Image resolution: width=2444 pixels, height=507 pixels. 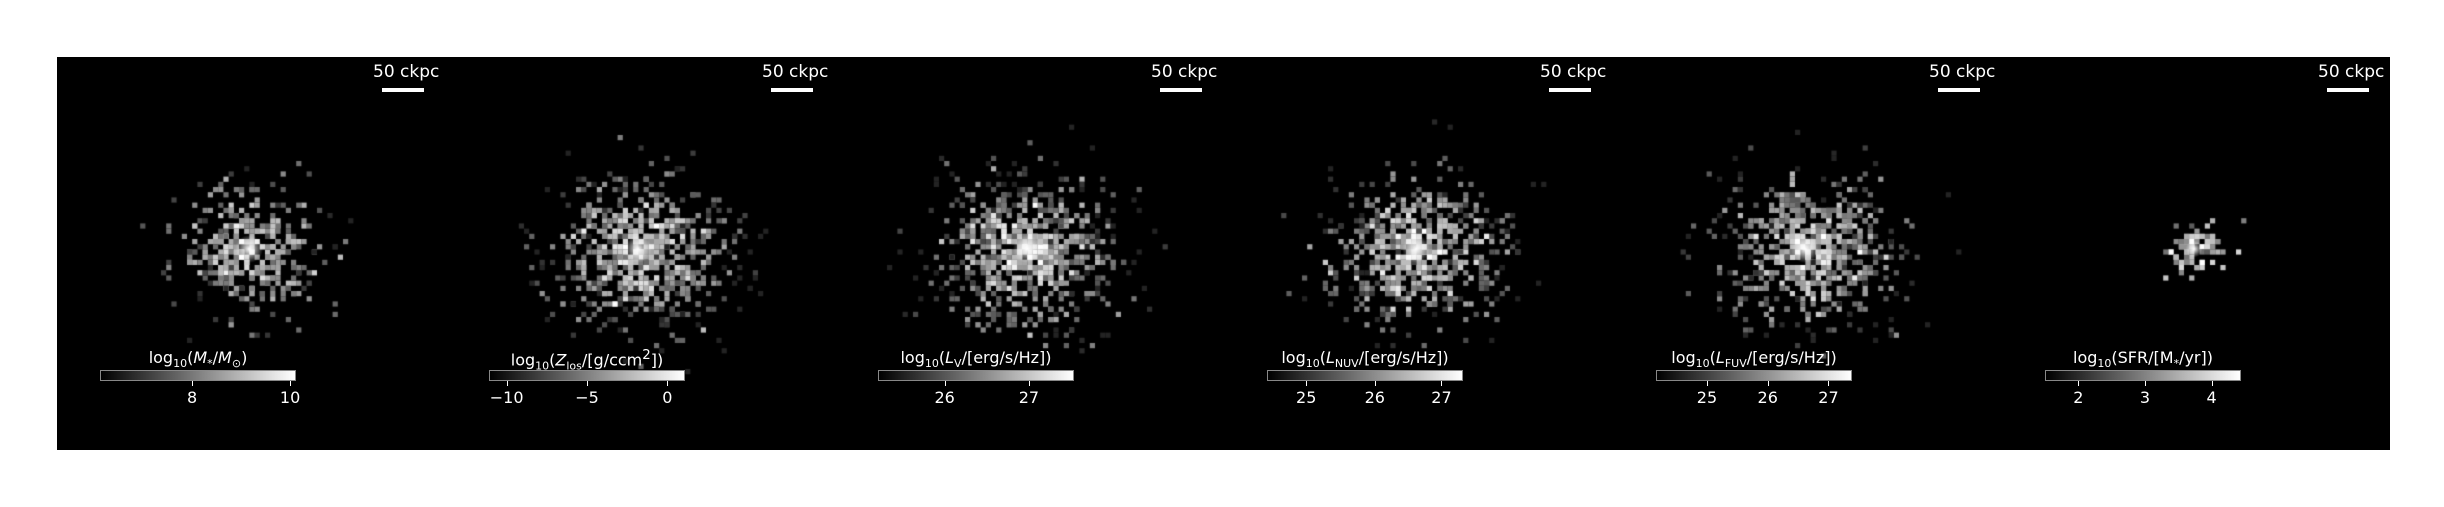 What do you see at coordinates (1365, 359) in the screenshot?
I see `colorbar-label: log10(LNUV/[erg/s/Hz])` at bounding box center [1365, 359].